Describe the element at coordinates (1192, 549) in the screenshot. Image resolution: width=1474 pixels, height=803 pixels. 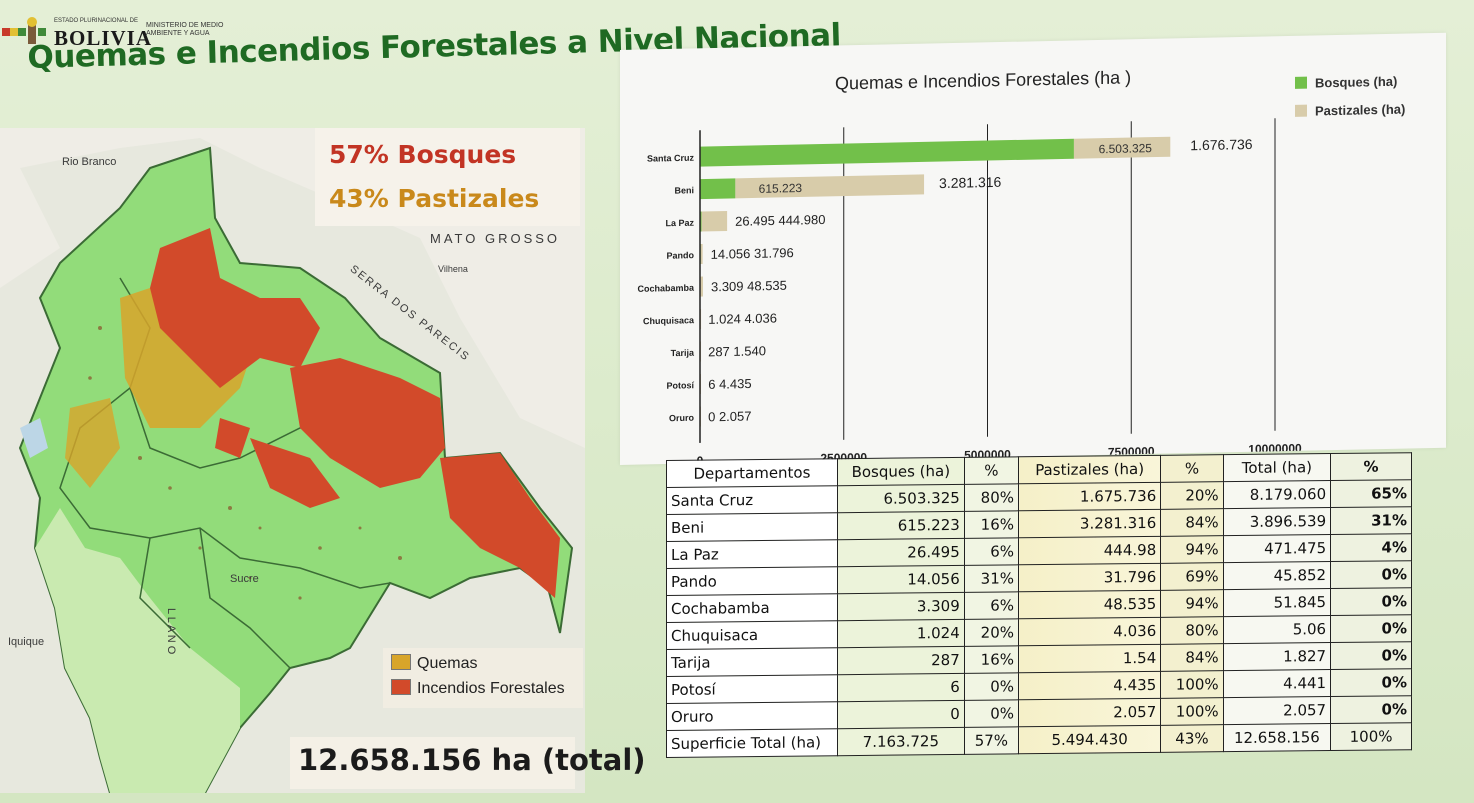
I see `cell-pastizales-pct: 94%` at that location.